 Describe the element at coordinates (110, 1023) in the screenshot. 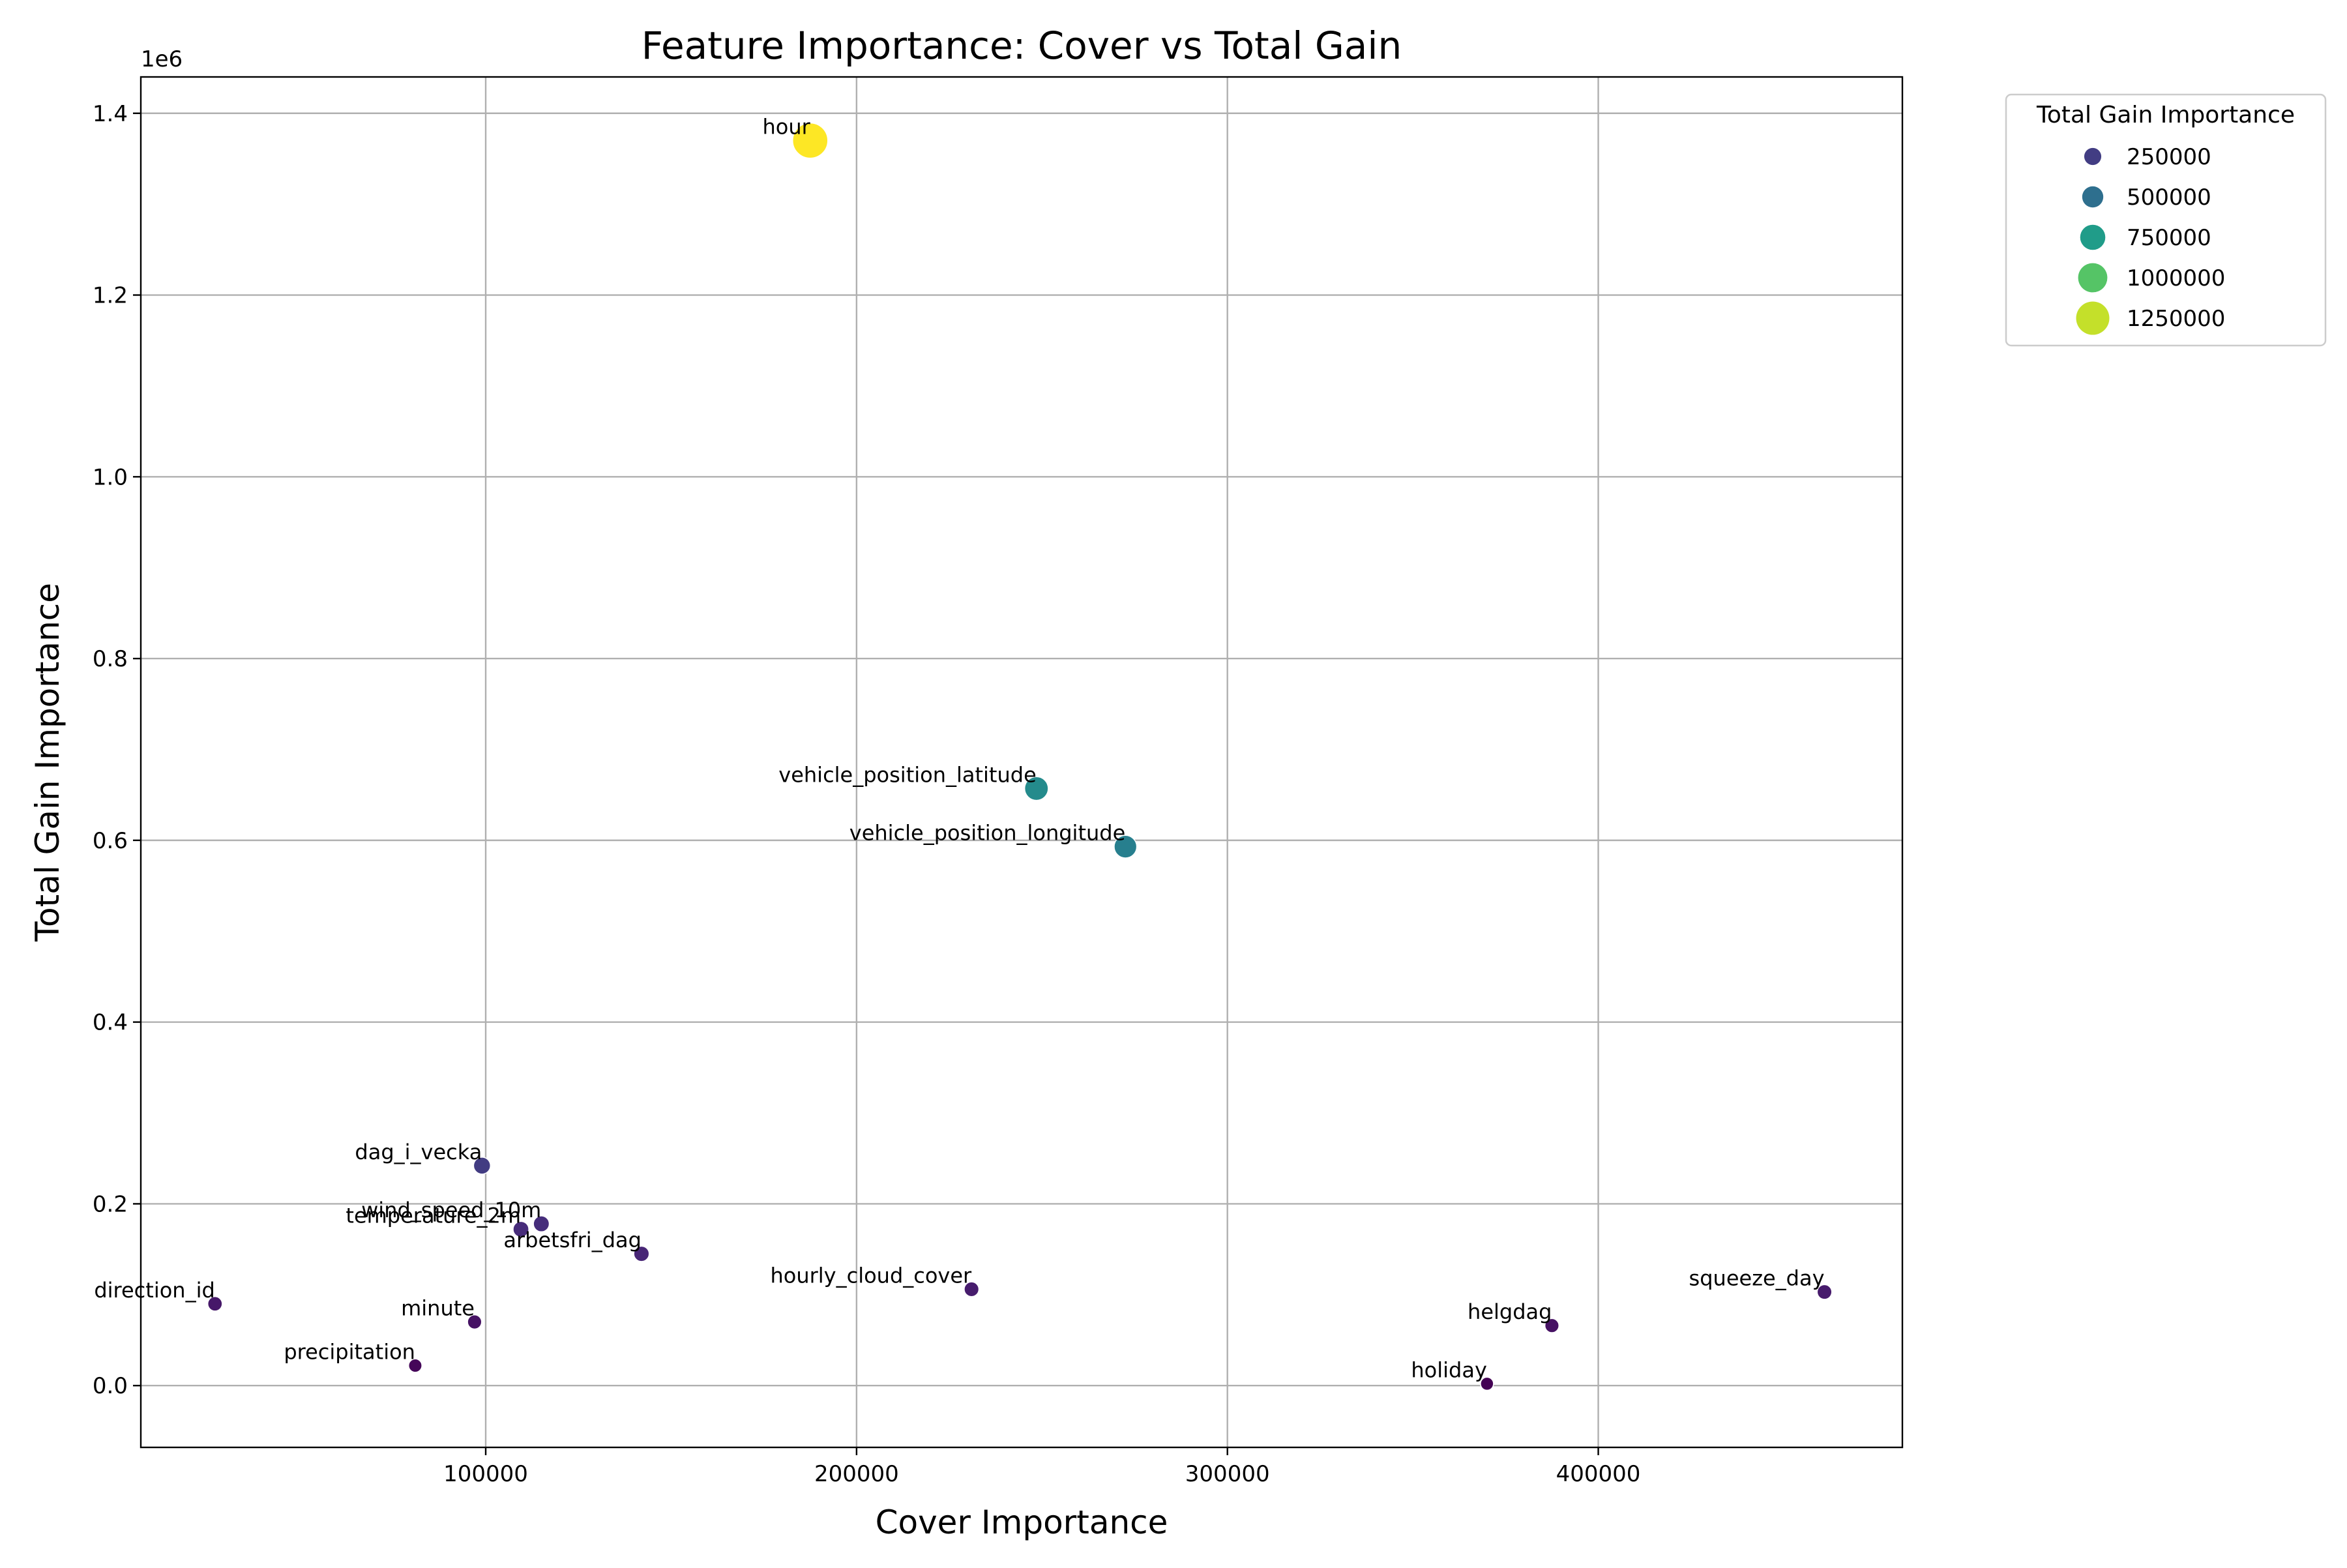

I see `y-tick-label: 0.4` at that location.